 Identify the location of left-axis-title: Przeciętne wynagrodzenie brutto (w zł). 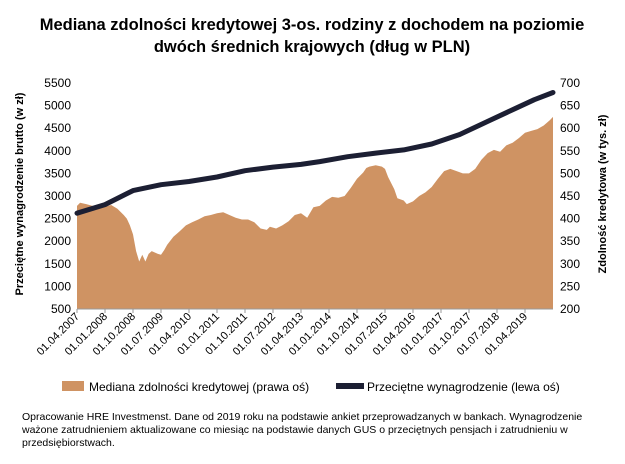
(20, 193).